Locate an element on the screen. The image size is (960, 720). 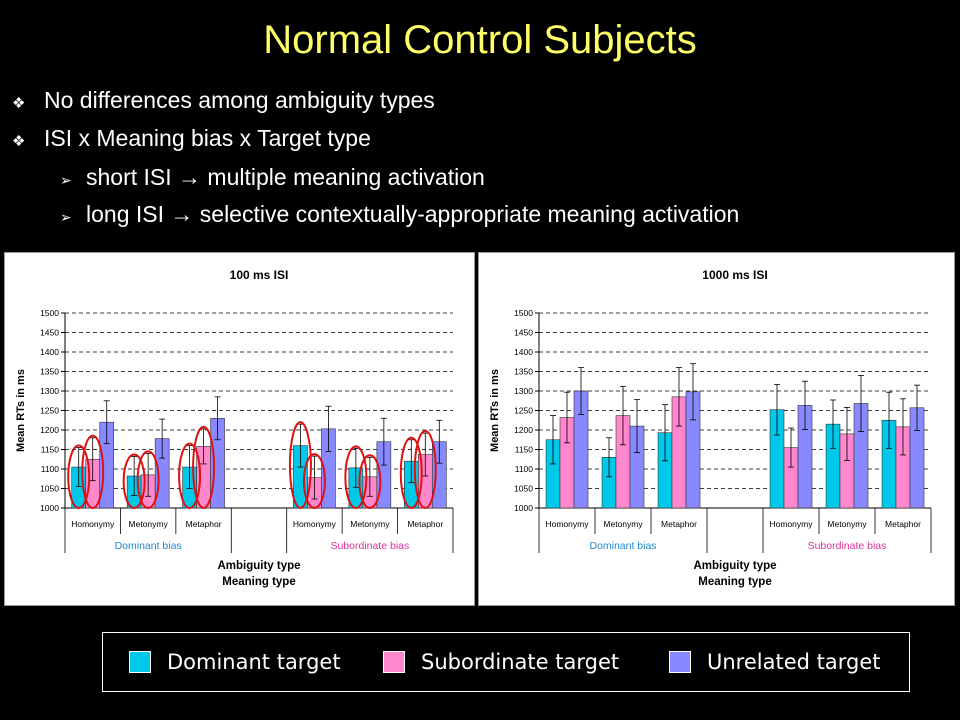
chart-title: 100 ms ISI is located at coordinates (259, 275).